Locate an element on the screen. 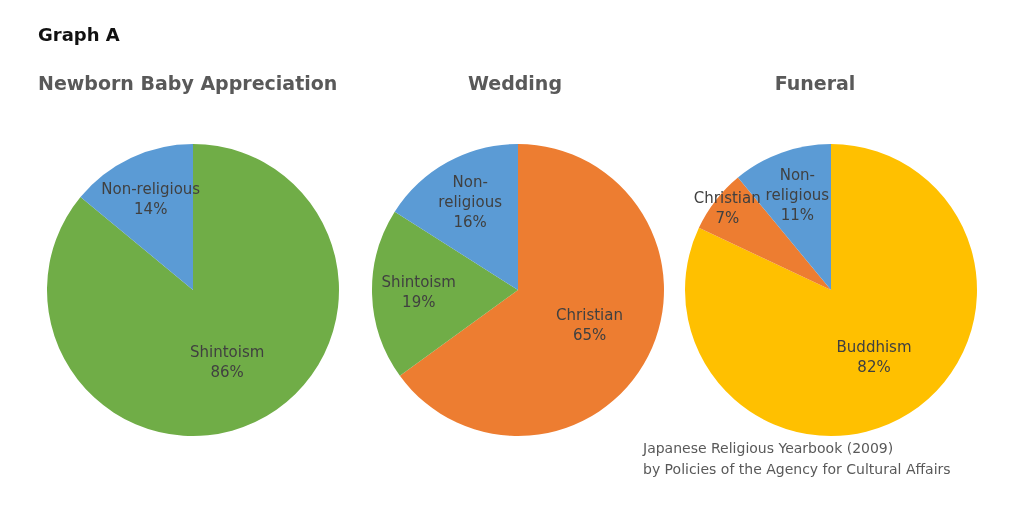 The image size is (1024, 508). chart-title: Newborn Baby Appreciation is located at coordinates (188, 83).